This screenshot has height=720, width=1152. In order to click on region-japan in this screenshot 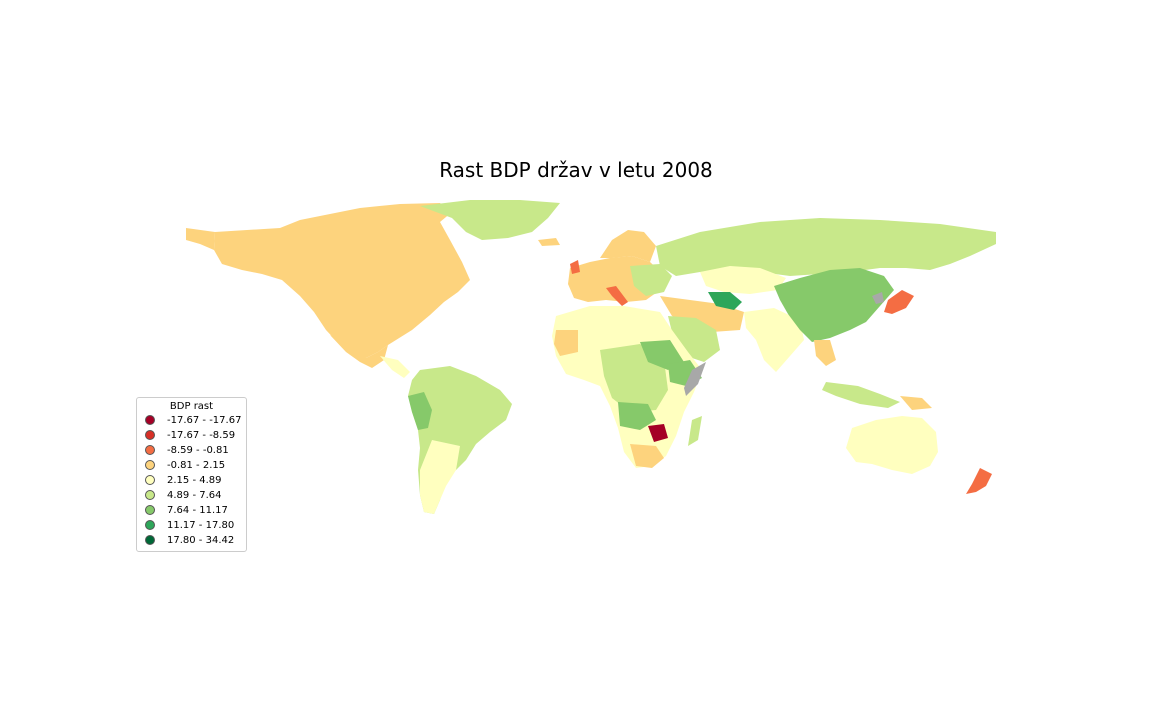, I will do `click(899, 302)`.